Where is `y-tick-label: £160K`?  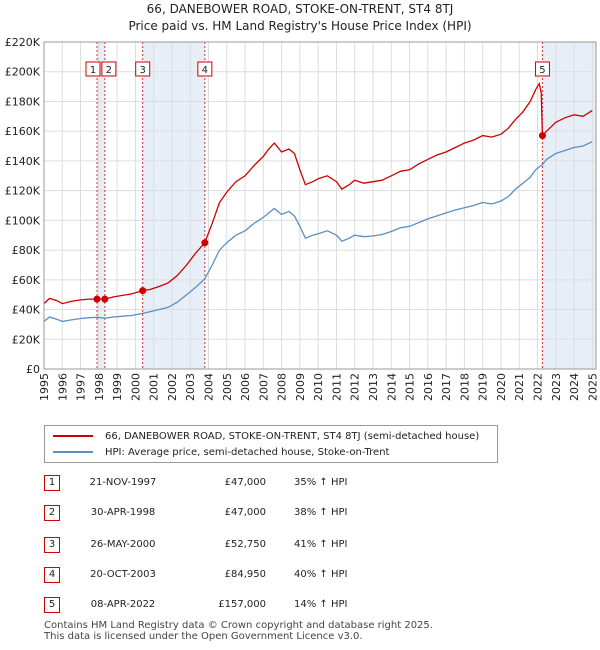
y-tick-label: £160K is located at coordinates (23, 131).